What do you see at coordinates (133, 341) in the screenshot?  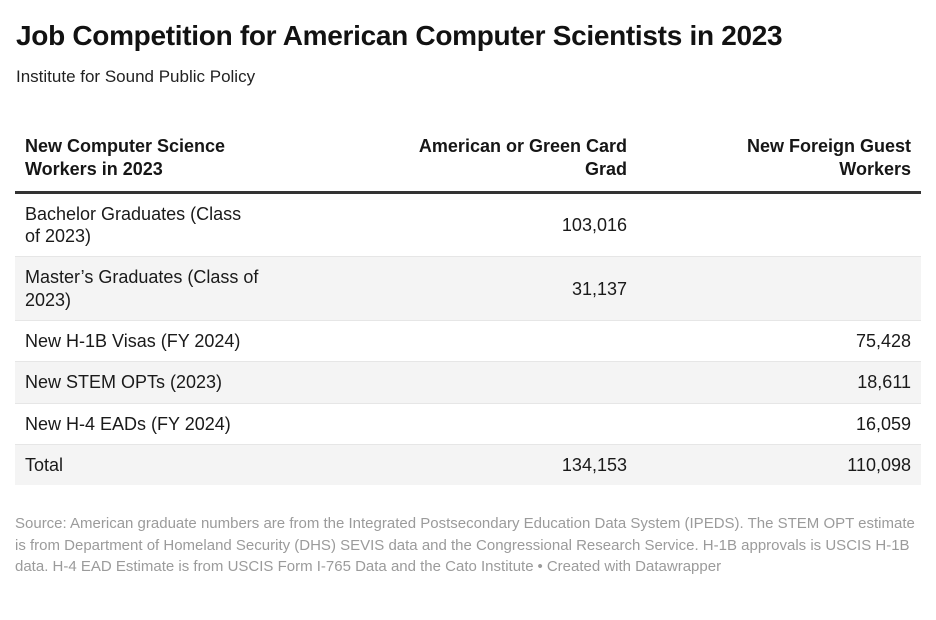 I see `row-label-cell: New H-1B Visas (FY 2024)` at bounding box center [133, 341].